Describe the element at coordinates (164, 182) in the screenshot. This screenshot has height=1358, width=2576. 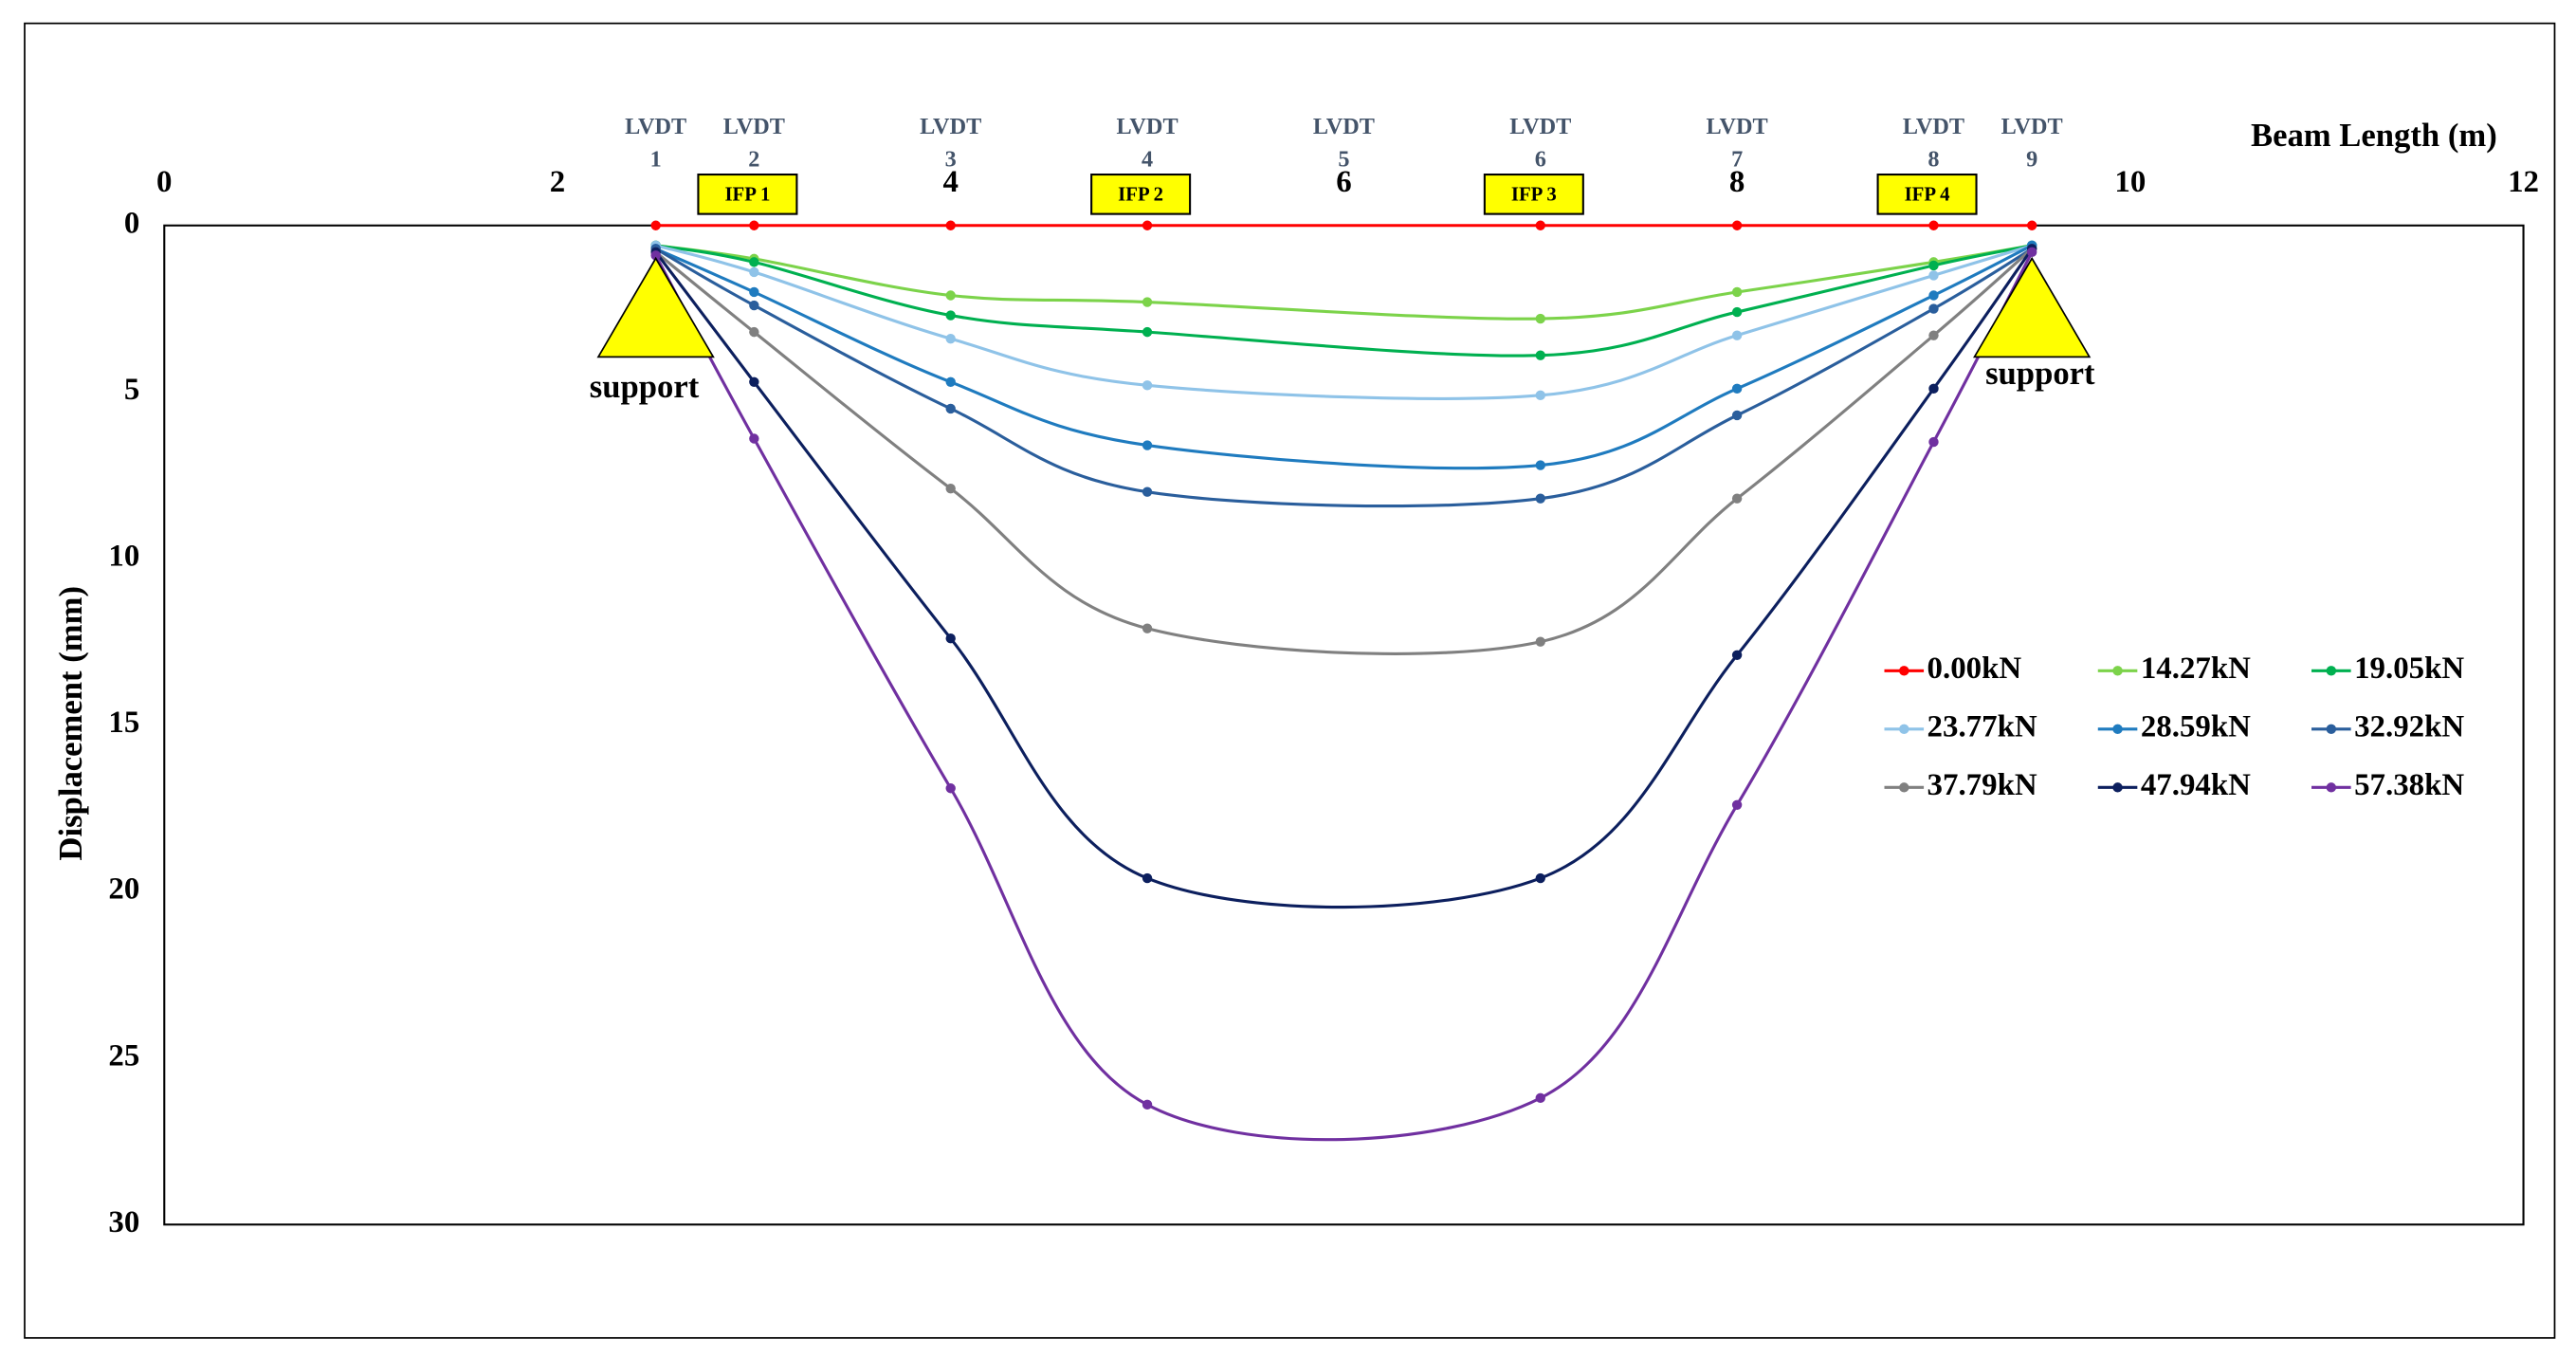
I see `x-tick-label: 0` at that location.